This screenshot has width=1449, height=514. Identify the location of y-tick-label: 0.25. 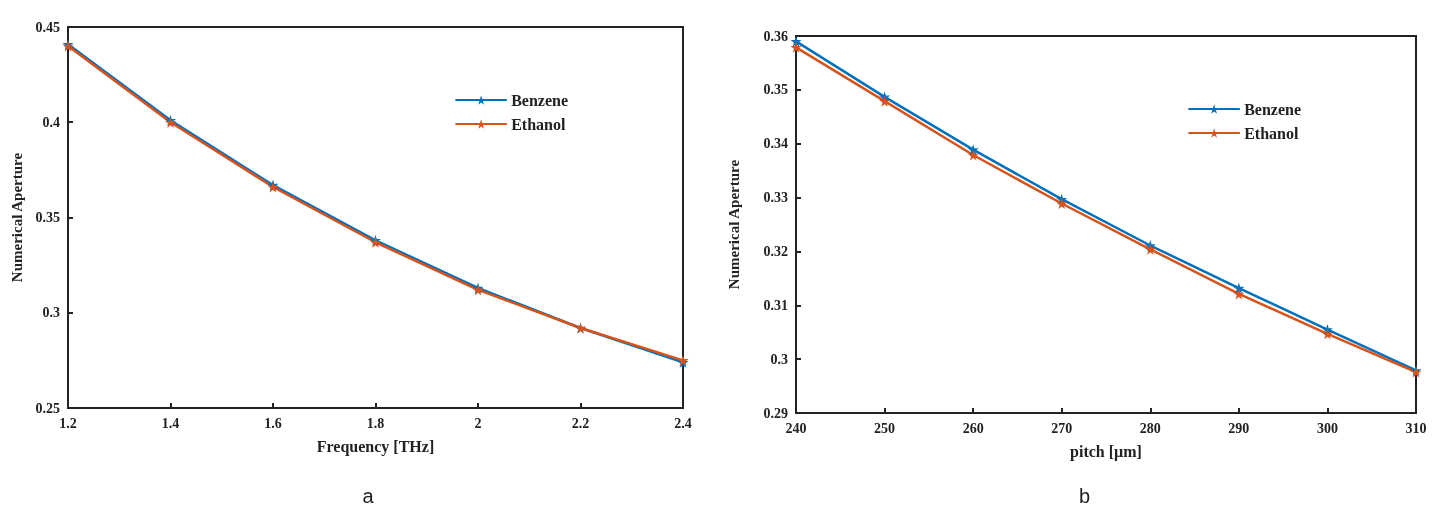
(47, 408).